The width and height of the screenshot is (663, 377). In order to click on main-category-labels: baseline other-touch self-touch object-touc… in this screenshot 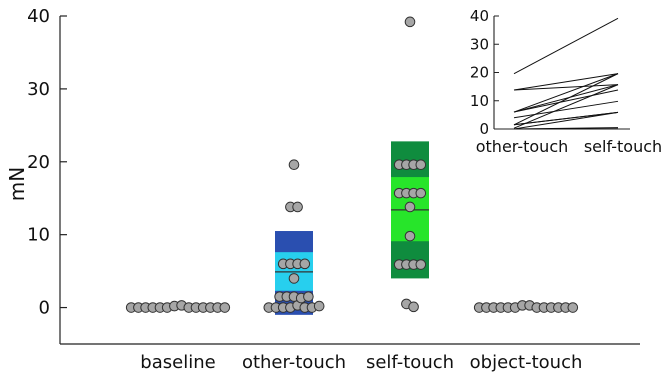, I will do `click(361, 362)`.